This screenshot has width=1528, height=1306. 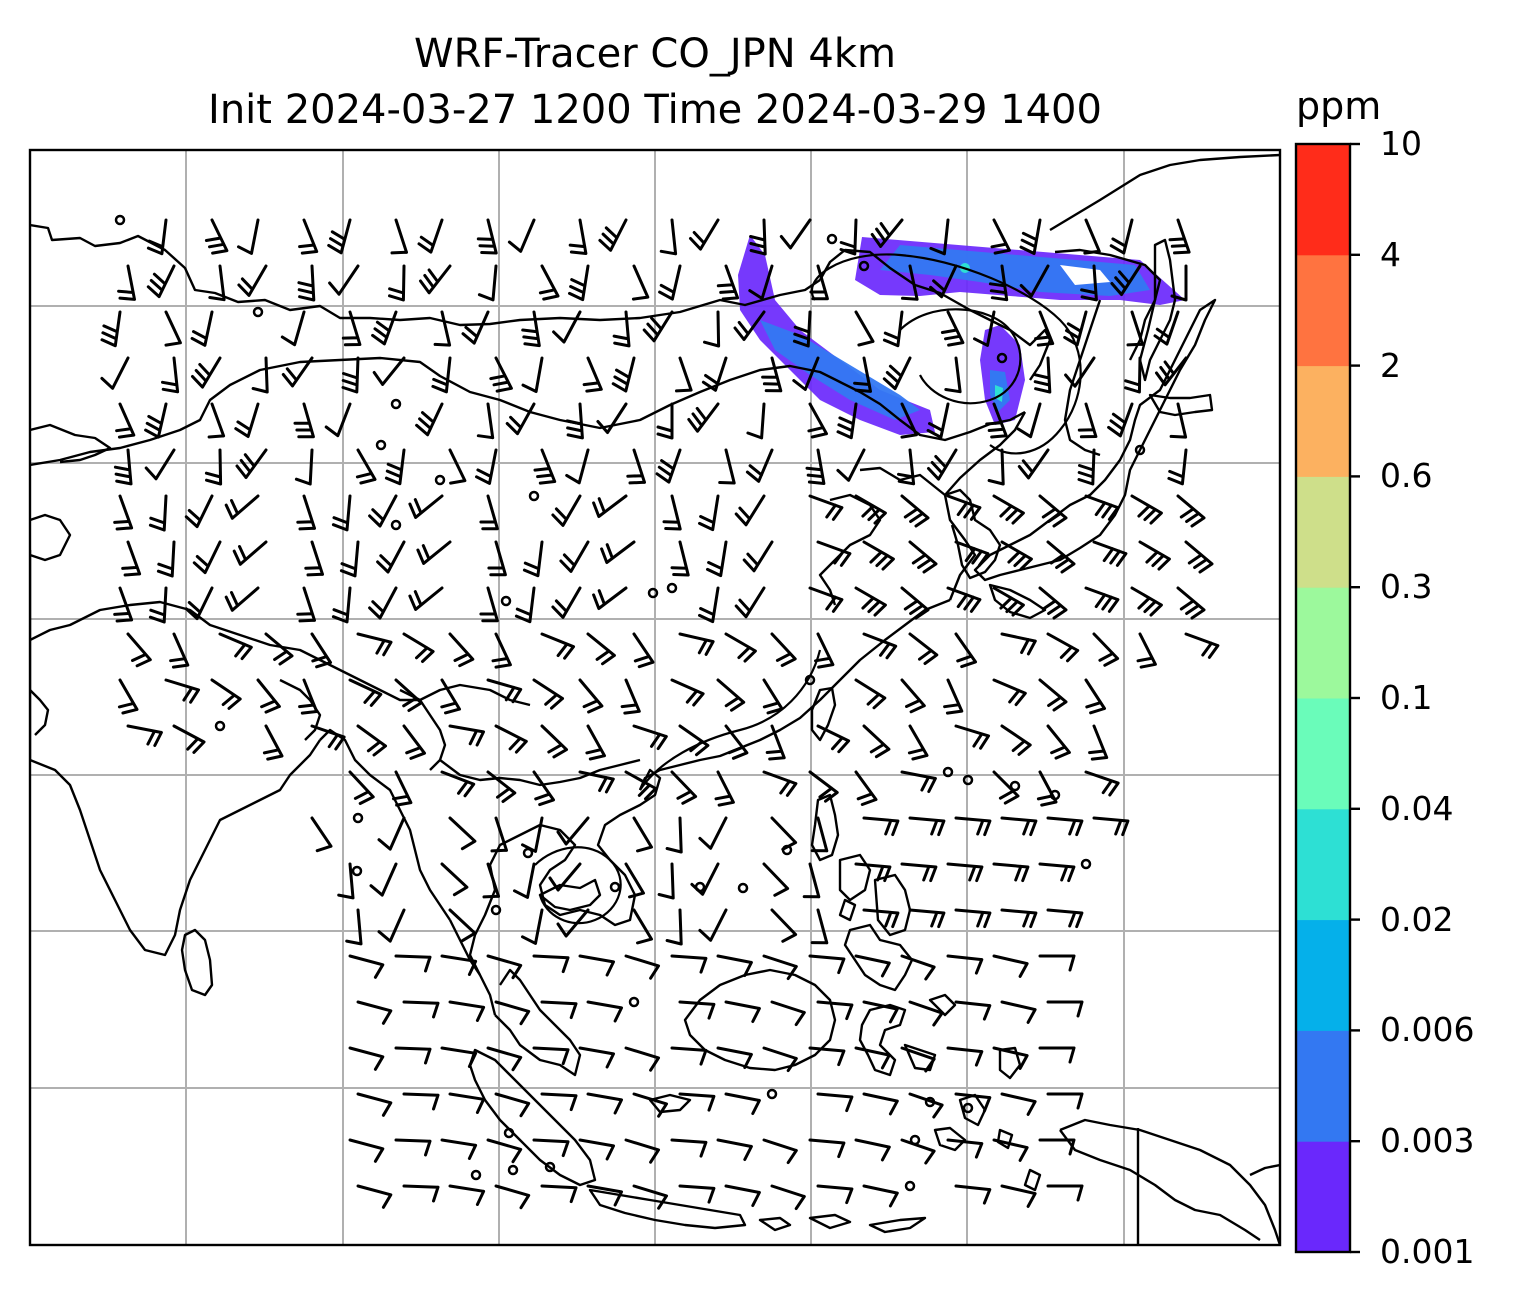 I want to click on colorbar-unit-label: ppm, so click(x=1339, y=106).